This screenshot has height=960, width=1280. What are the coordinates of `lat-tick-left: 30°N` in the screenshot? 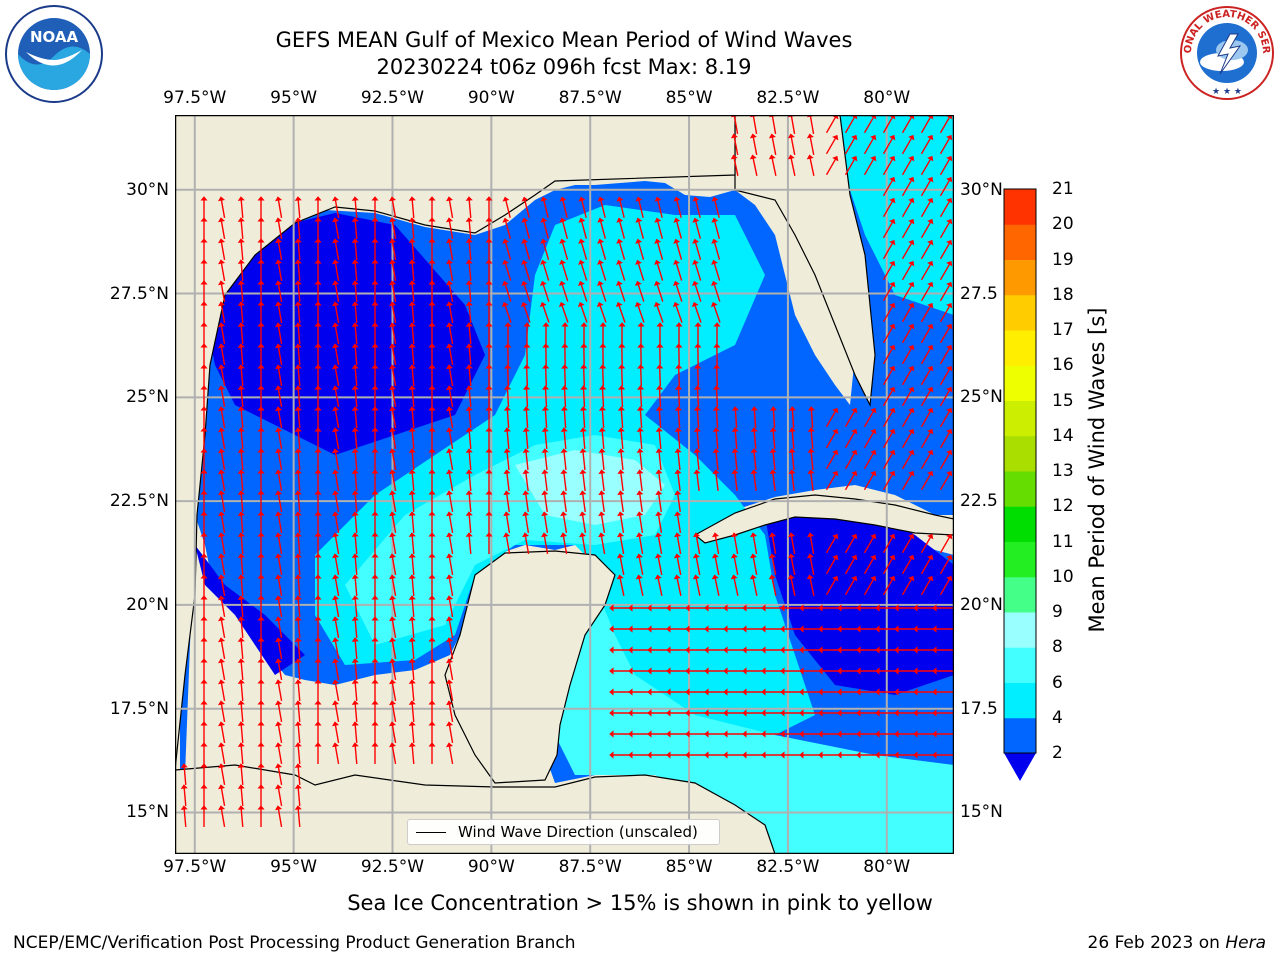 It's located at (147, 189).